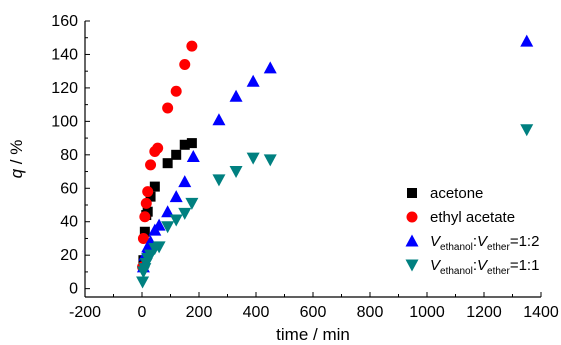  I want to click on y-tick-label: 100, so click(64, 121).